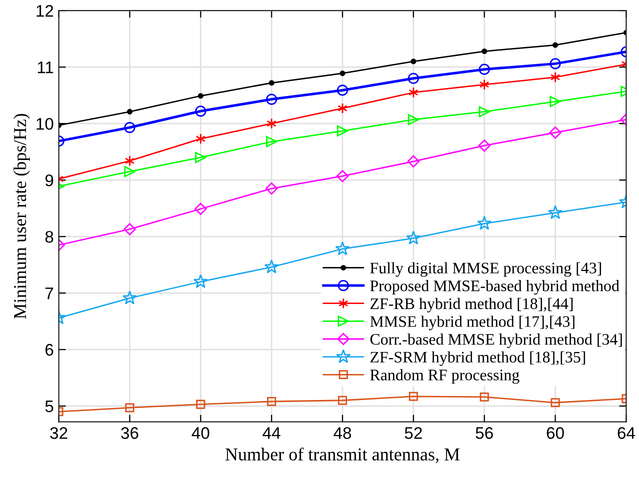 The width and height of the screenshot is (639, 481). Describe the element at coordinates (471, 305) in the screenshot. I see `legend-label: ZF-RB hybrid method [18],[44]` at that location.